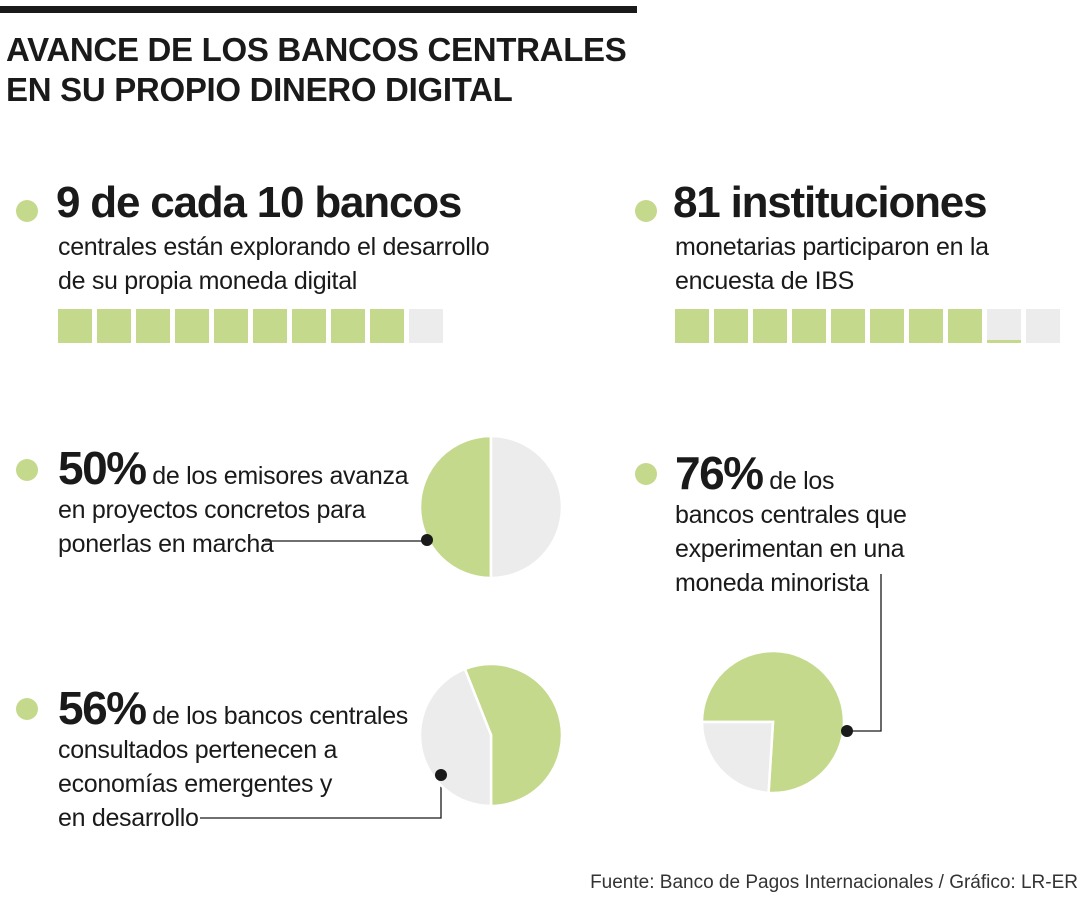  Describe the element at coordinates (198, 750) in the screenshot. I see `desc-line: consultados pertenecen a` at that location.